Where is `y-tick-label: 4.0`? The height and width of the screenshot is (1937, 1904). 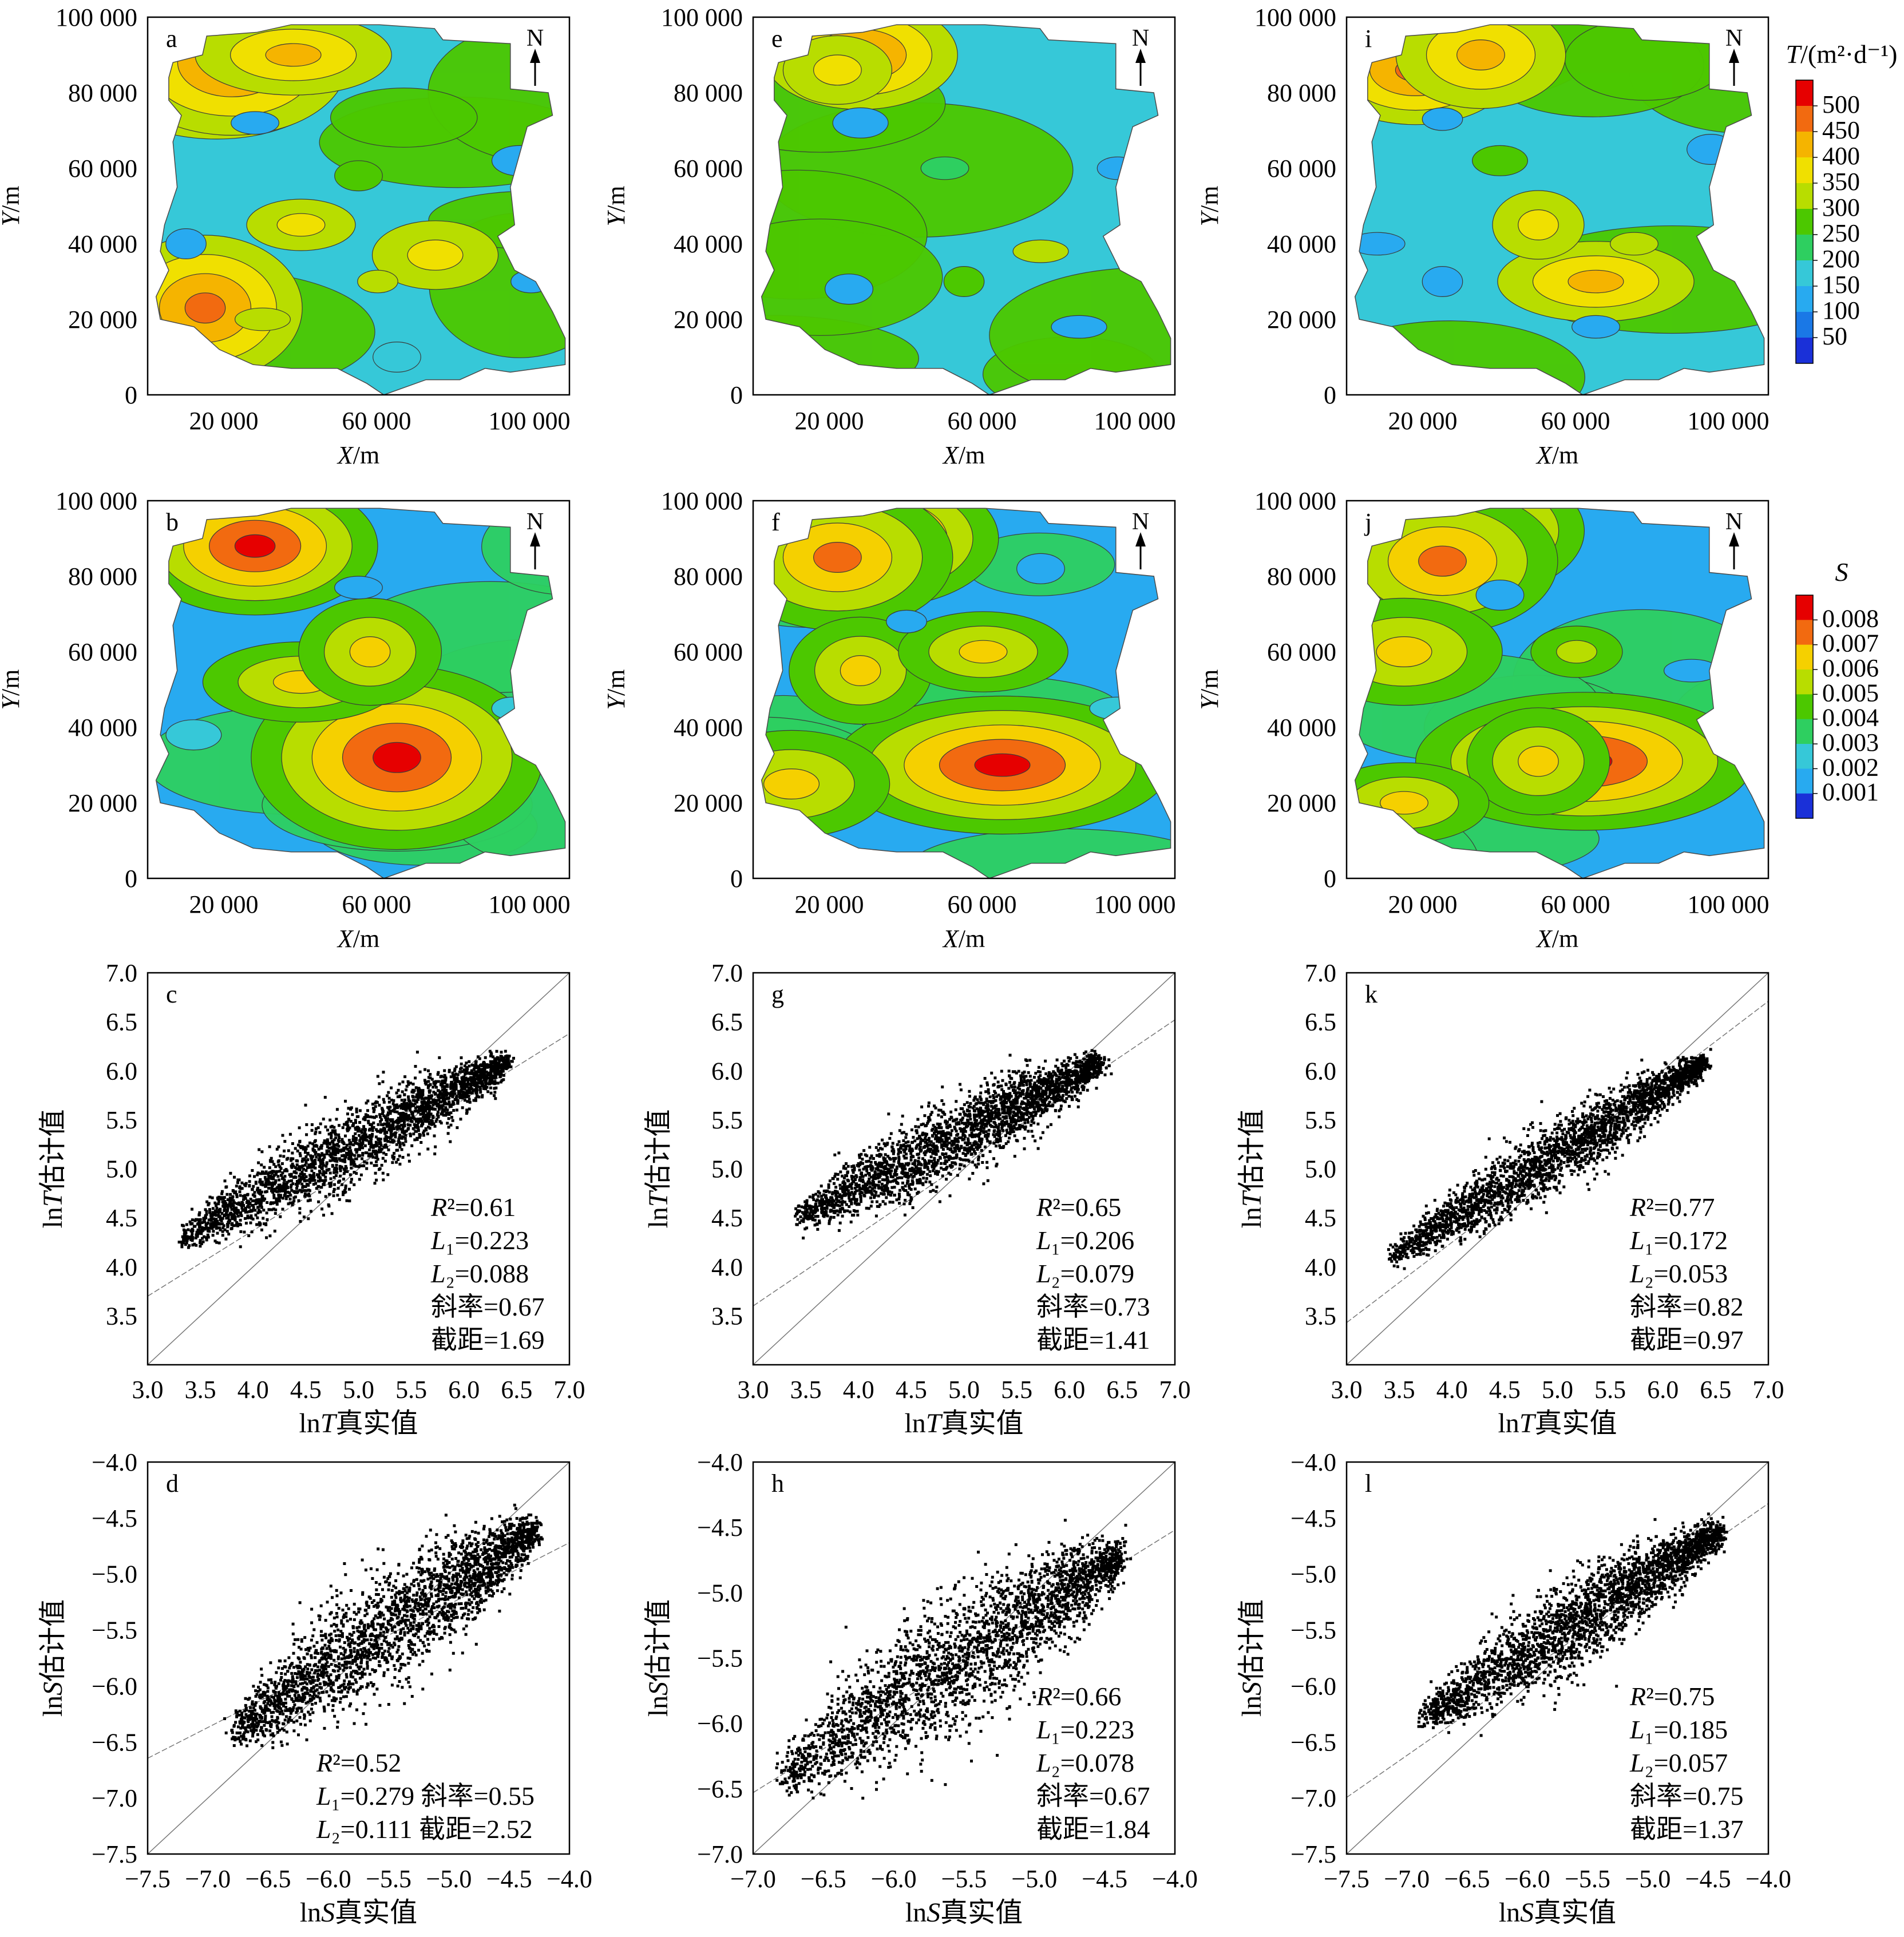
y-tick-label: 4.0 is located at coordinates (727, 1267).